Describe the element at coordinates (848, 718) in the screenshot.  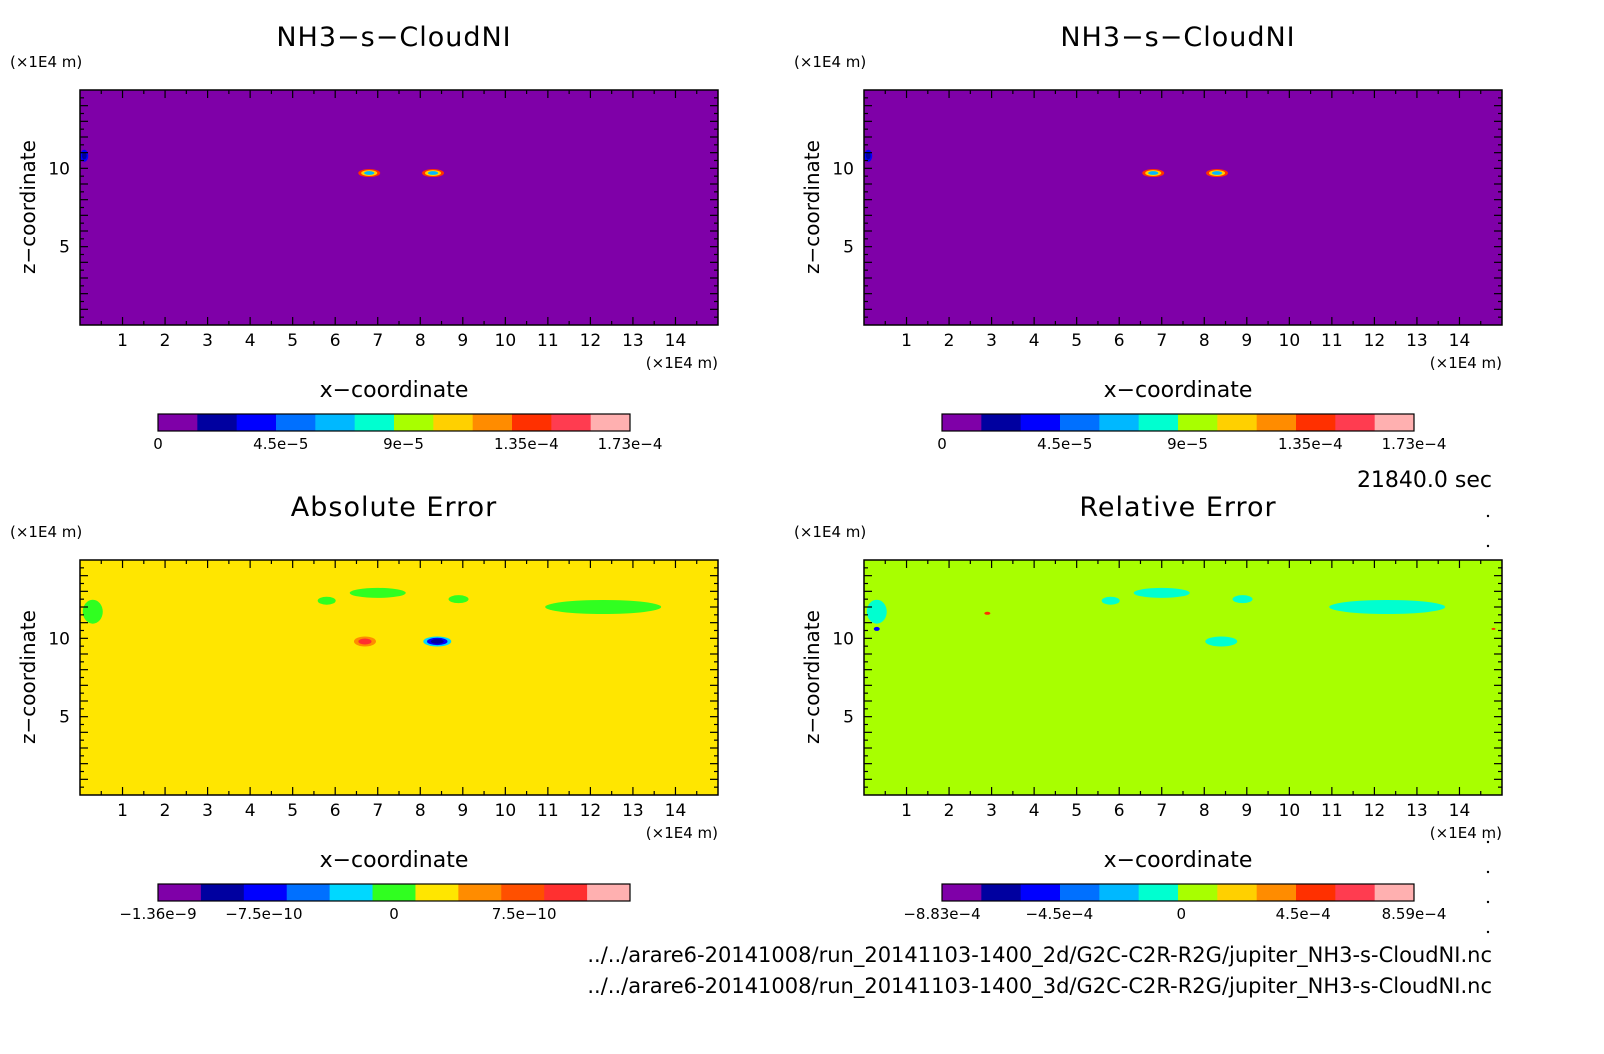
I see `y-tick-label: 5` at that location.